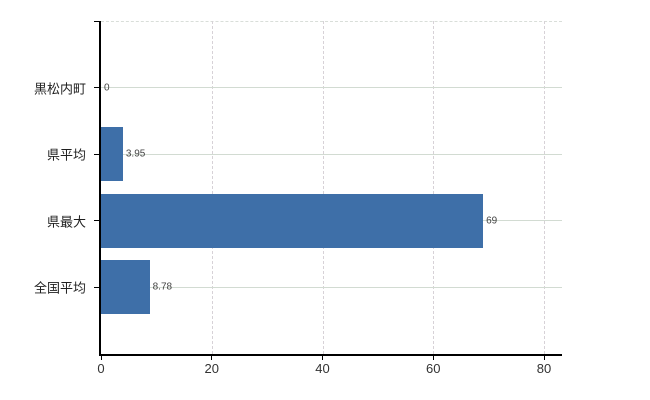 This screenshot has width=650, height=400. What do you see at coordinates (107, 88) in the screenshot?
I see `bar-value-label: 0` at bounding box center [107, 88].